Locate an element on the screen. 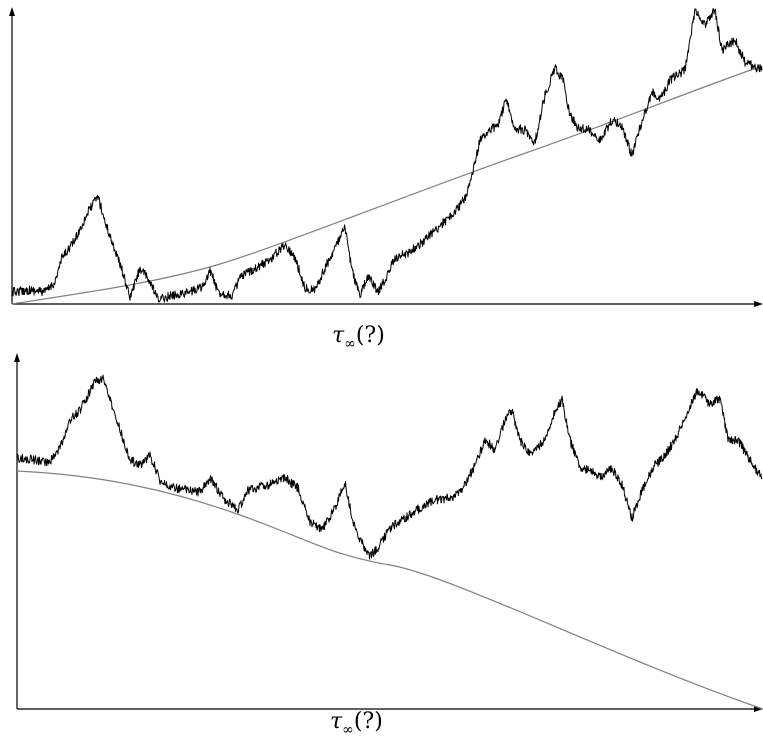  top-x-label: τ∞(?) is located at coordinates (358, 337).